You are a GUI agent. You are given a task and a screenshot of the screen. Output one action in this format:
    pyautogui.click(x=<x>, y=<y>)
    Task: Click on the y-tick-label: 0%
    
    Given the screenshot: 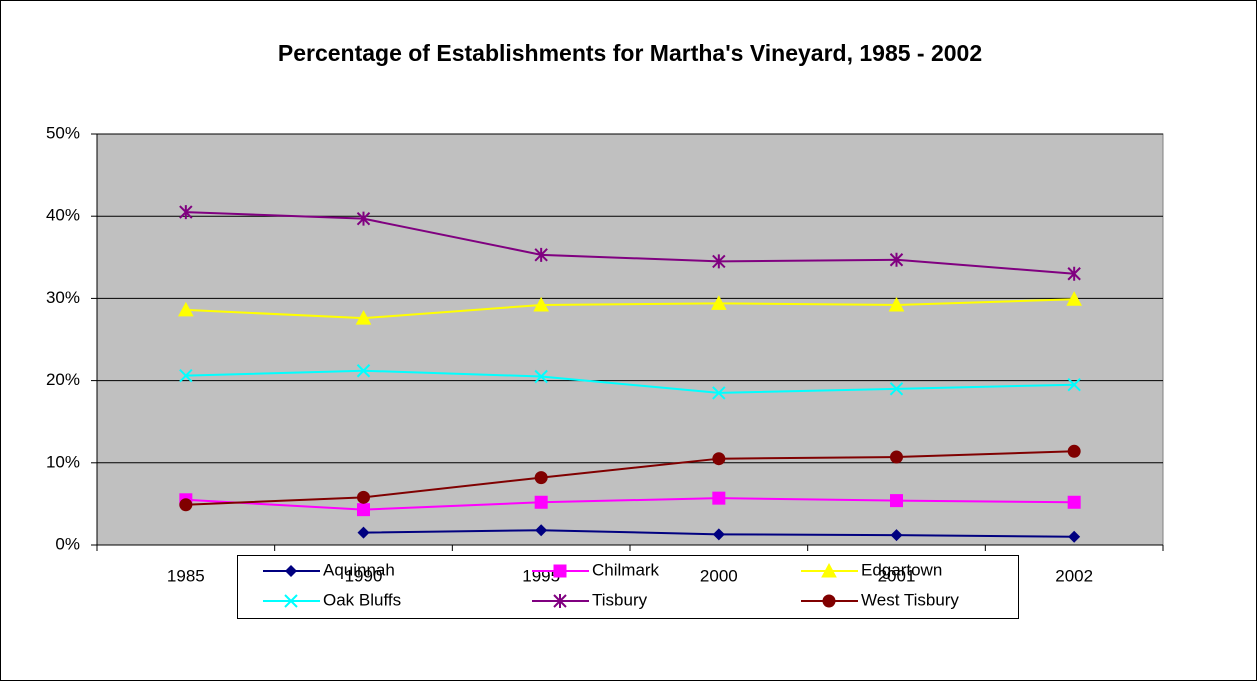 What is the action you would take?
    pyautogui.click(x=67, y=543)
    